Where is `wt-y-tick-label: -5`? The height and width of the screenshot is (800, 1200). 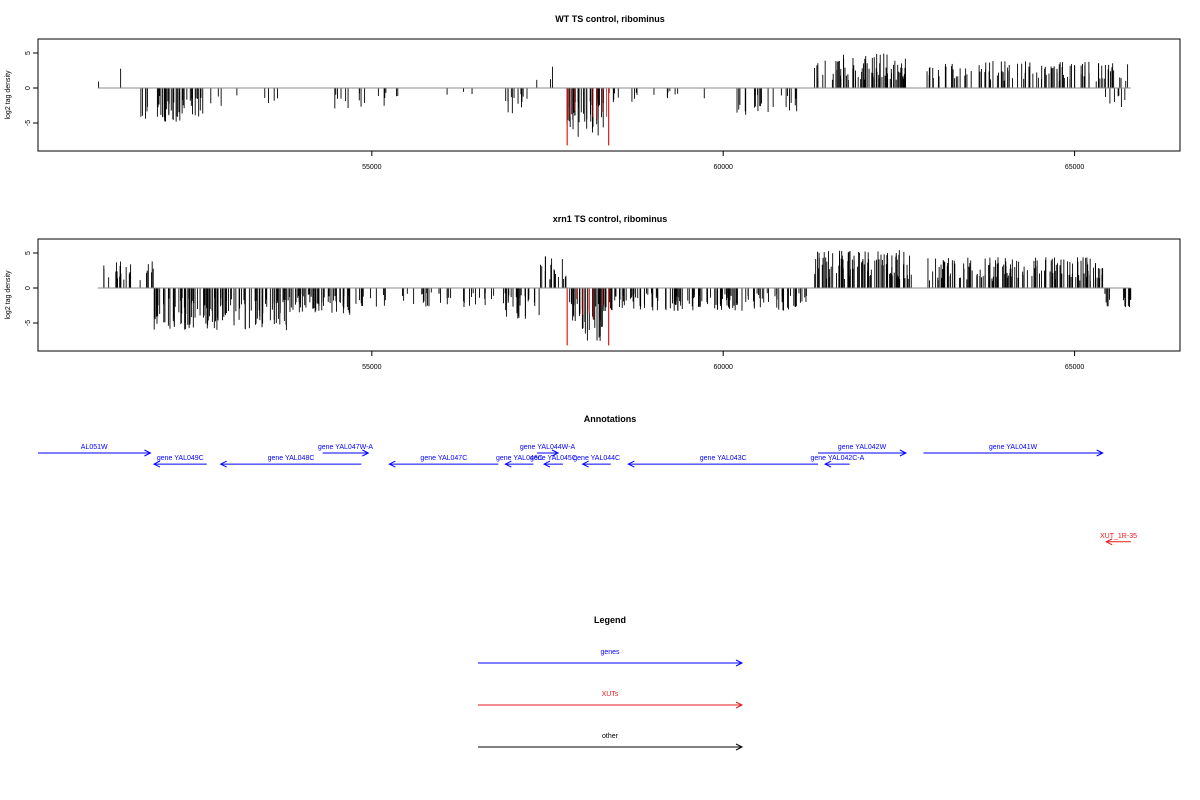
wt-y-tick-label: -5 is located at coordinates (28, 123).